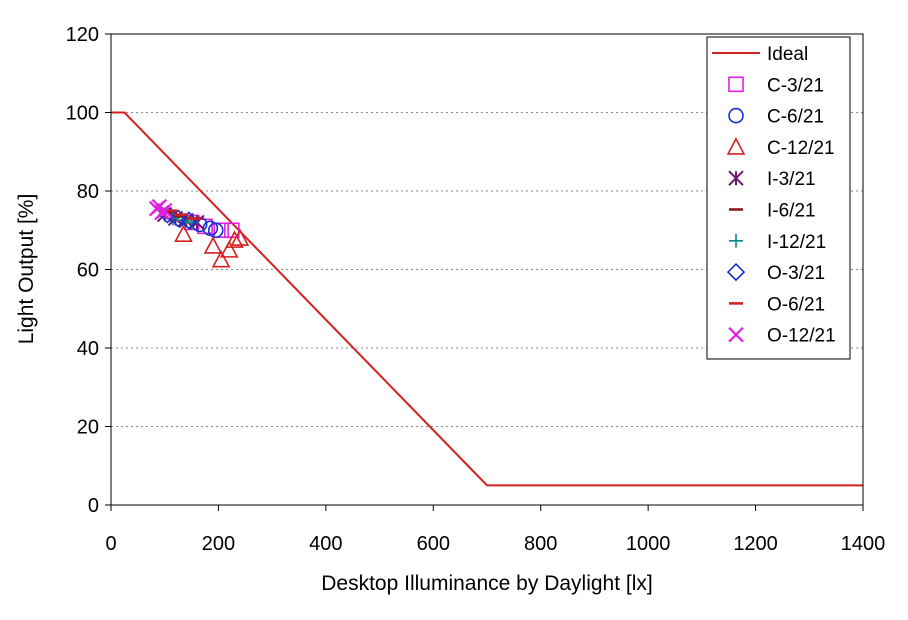 This screenshot has width=908, height=620. Describe the element at coordinates (88, 349) in the screenshot. I see `y-tick-label: 40` at that location.